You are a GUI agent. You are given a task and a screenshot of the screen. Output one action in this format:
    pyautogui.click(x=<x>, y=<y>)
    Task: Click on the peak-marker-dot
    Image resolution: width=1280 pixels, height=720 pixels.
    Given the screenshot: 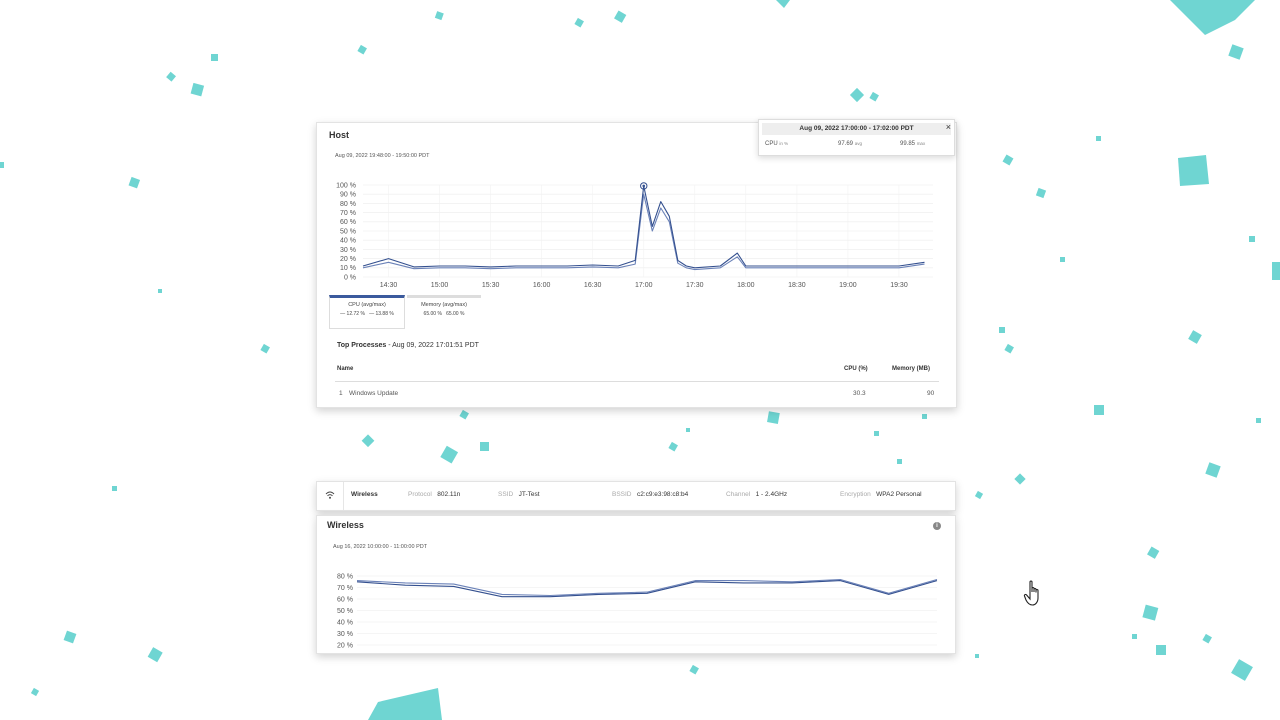 What is the action you would take?
    pyautogui.click(x=644, y=186)
    